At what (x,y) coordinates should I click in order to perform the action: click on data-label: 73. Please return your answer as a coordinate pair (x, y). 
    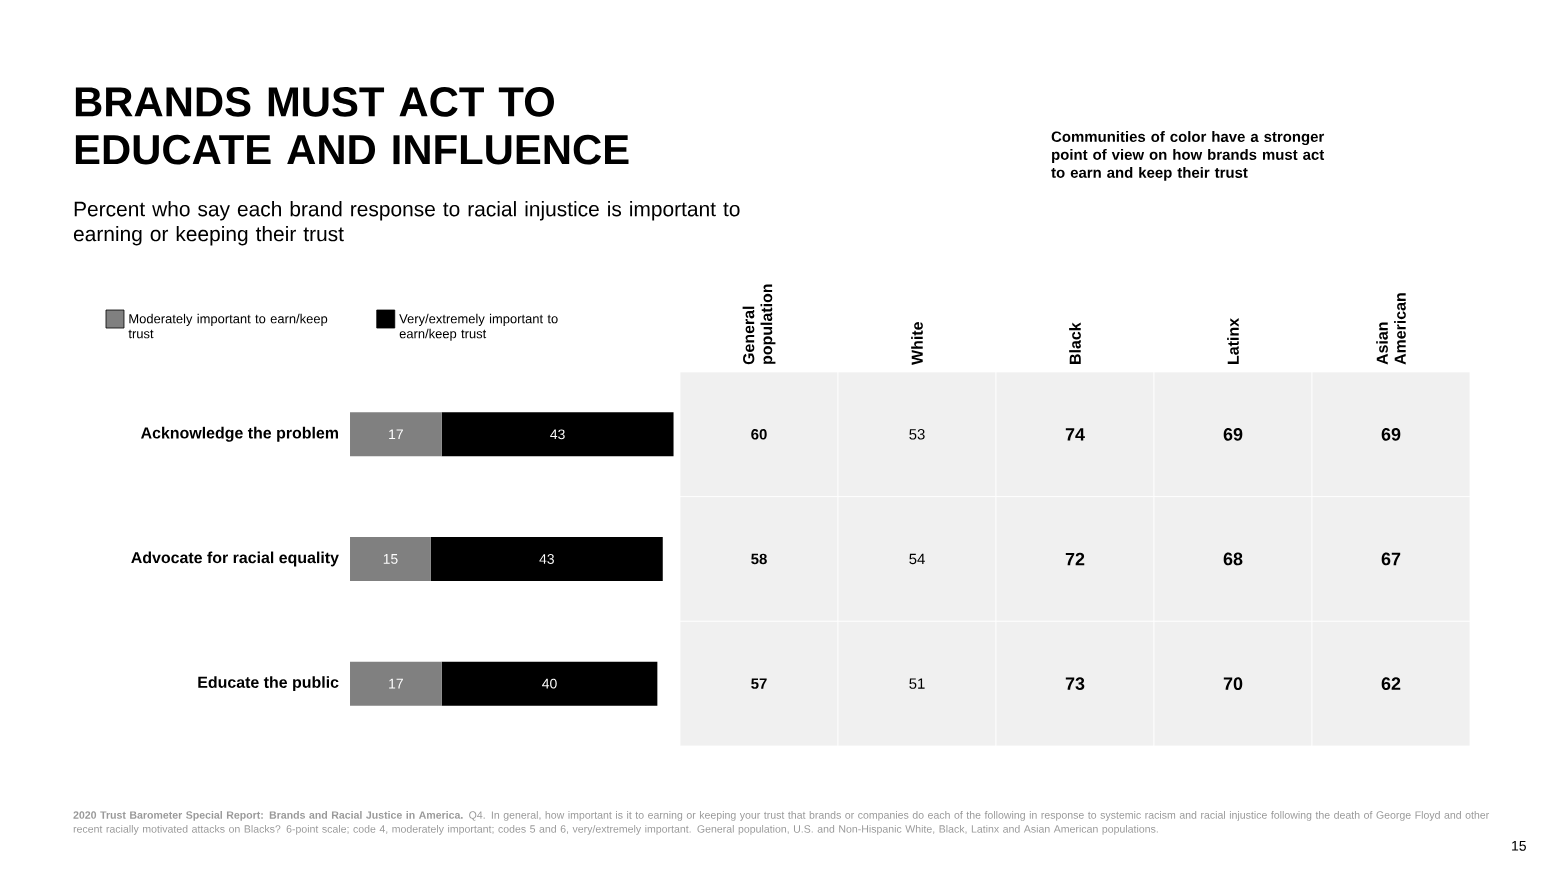
    Looking at the image, I should click on (1075, 683).